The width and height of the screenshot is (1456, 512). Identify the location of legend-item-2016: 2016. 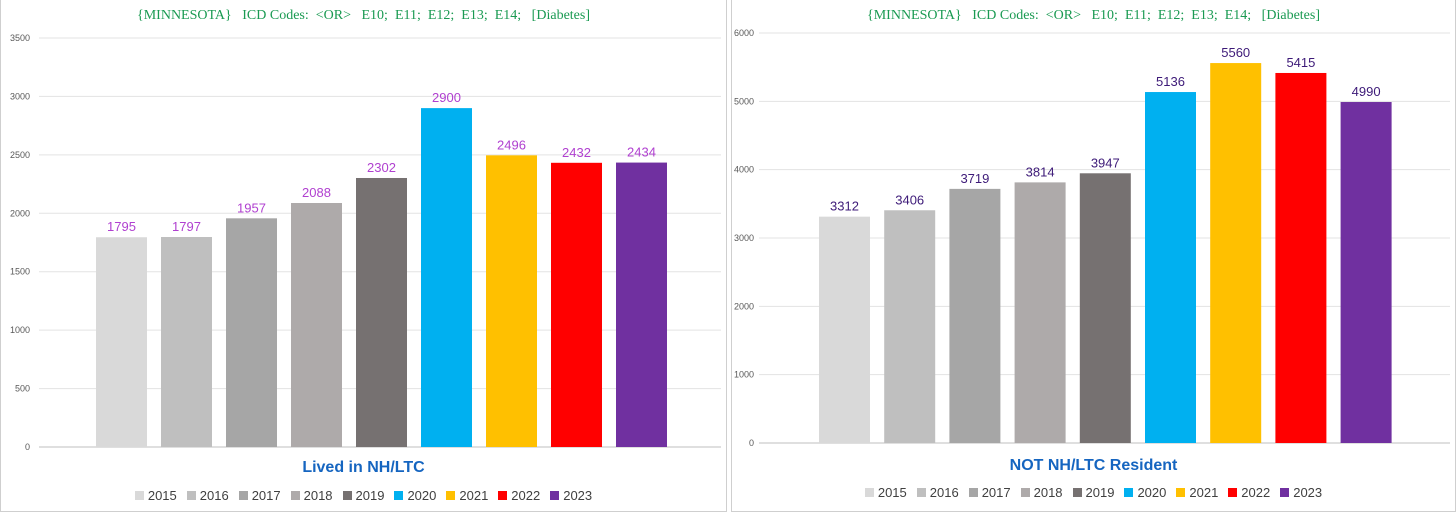
(937, 492).